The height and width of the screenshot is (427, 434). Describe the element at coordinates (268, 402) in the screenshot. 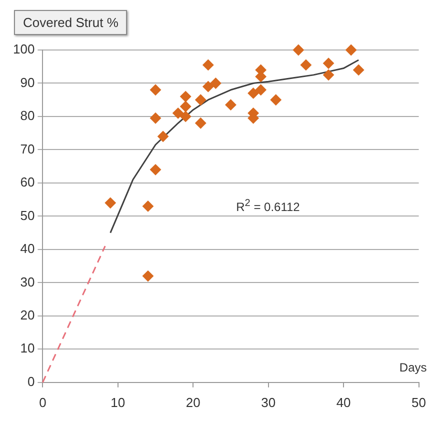

I see `x-tick-label: 30` at that location.